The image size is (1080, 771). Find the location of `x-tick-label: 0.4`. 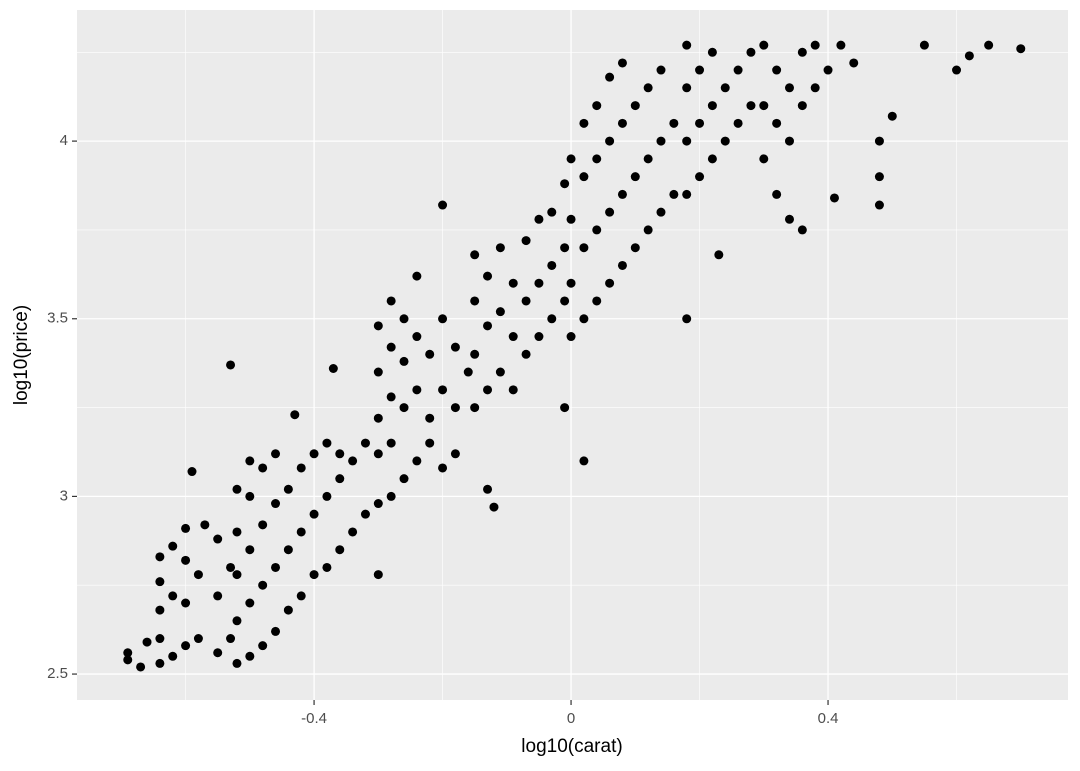

x-tick-label: 0.4 is located at coordinates (828, 718).